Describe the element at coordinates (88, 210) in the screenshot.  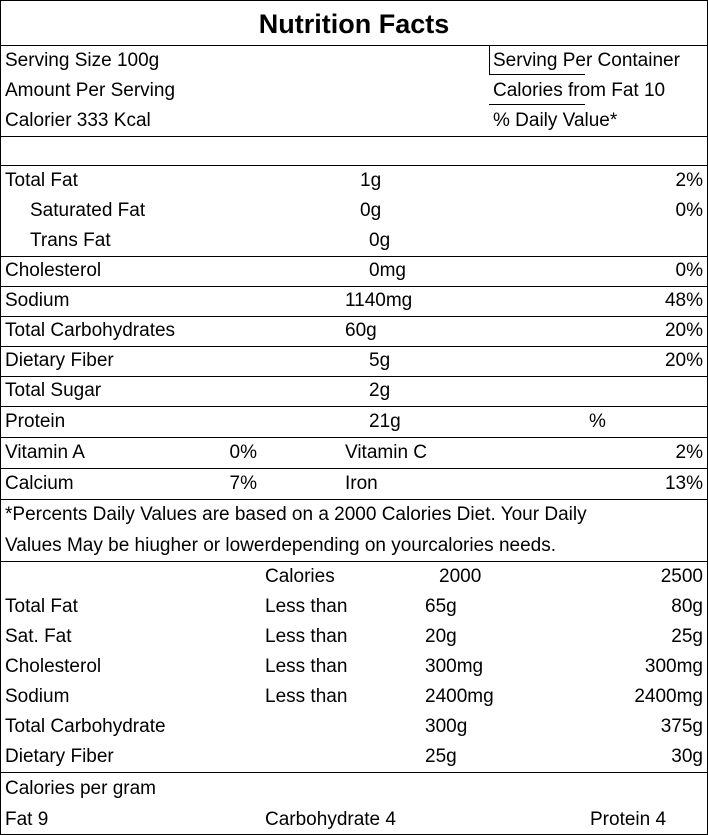
I see `nutrient-name: Saturated Fat` at that location.